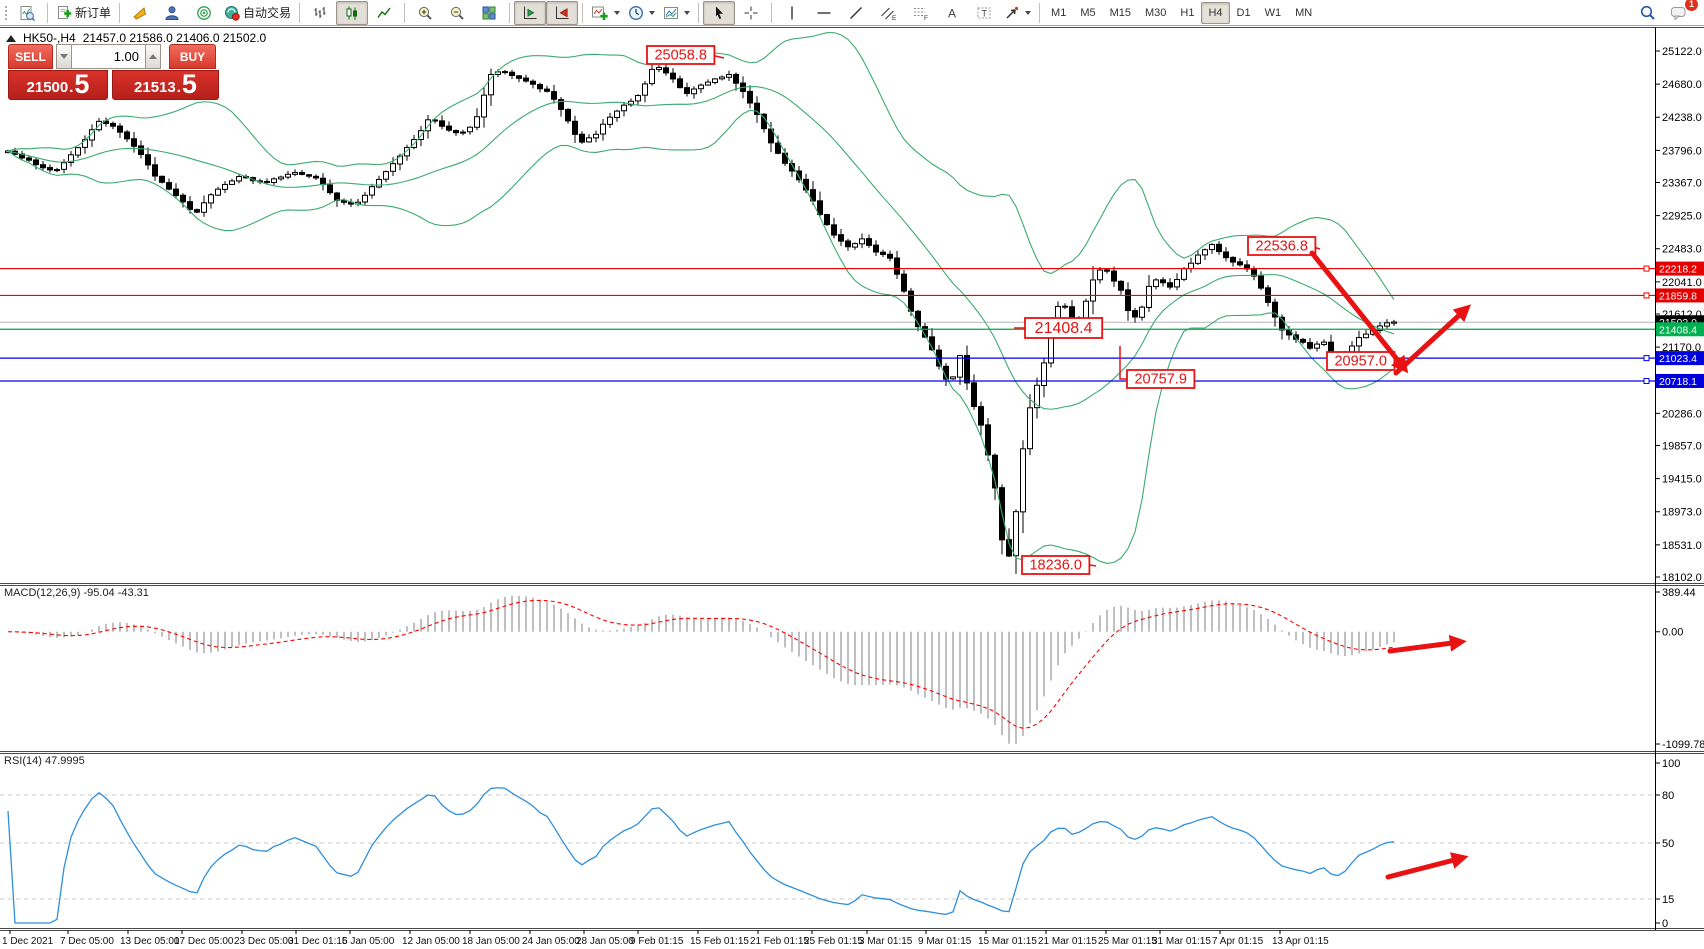  I want to click on text-tool-button: A, so click(952, 13).